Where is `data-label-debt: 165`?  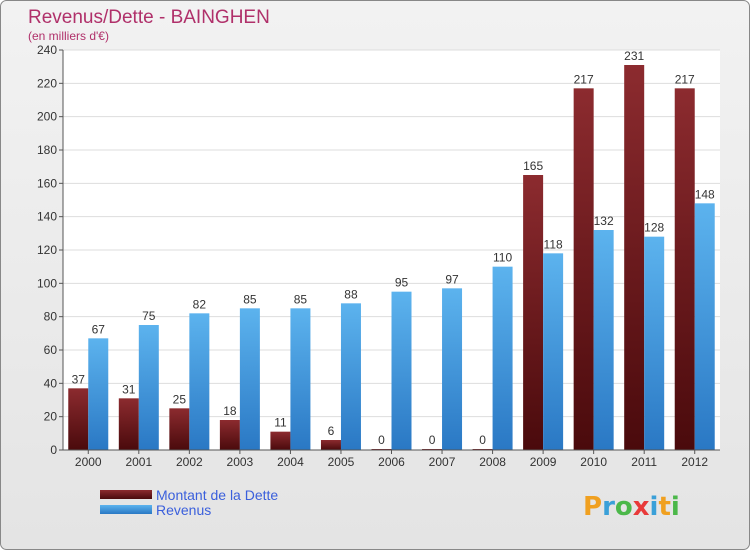 data-label-debt: 165 is located at coordinates (533, 166).